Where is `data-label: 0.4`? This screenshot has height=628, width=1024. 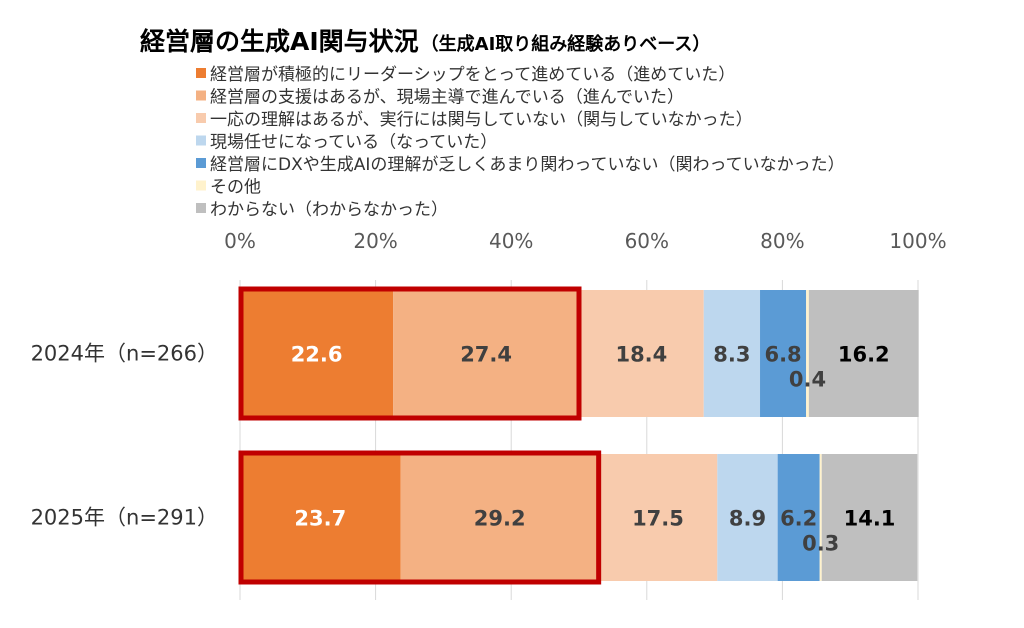
data-label: 0.4 is located at coordinates (807, 380).